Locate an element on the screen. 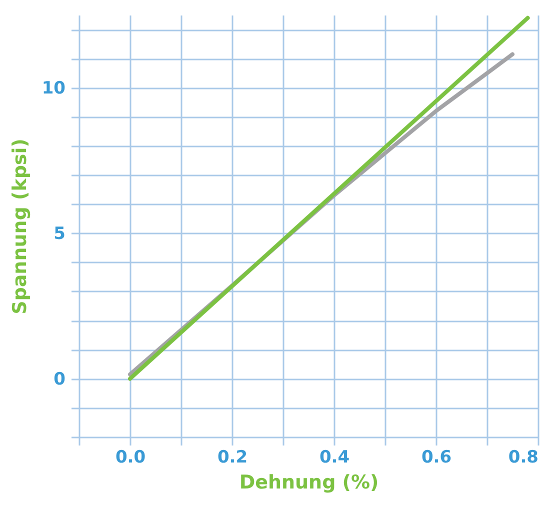  x-tick-label: 0.2 is located at coordinates (232, 458).